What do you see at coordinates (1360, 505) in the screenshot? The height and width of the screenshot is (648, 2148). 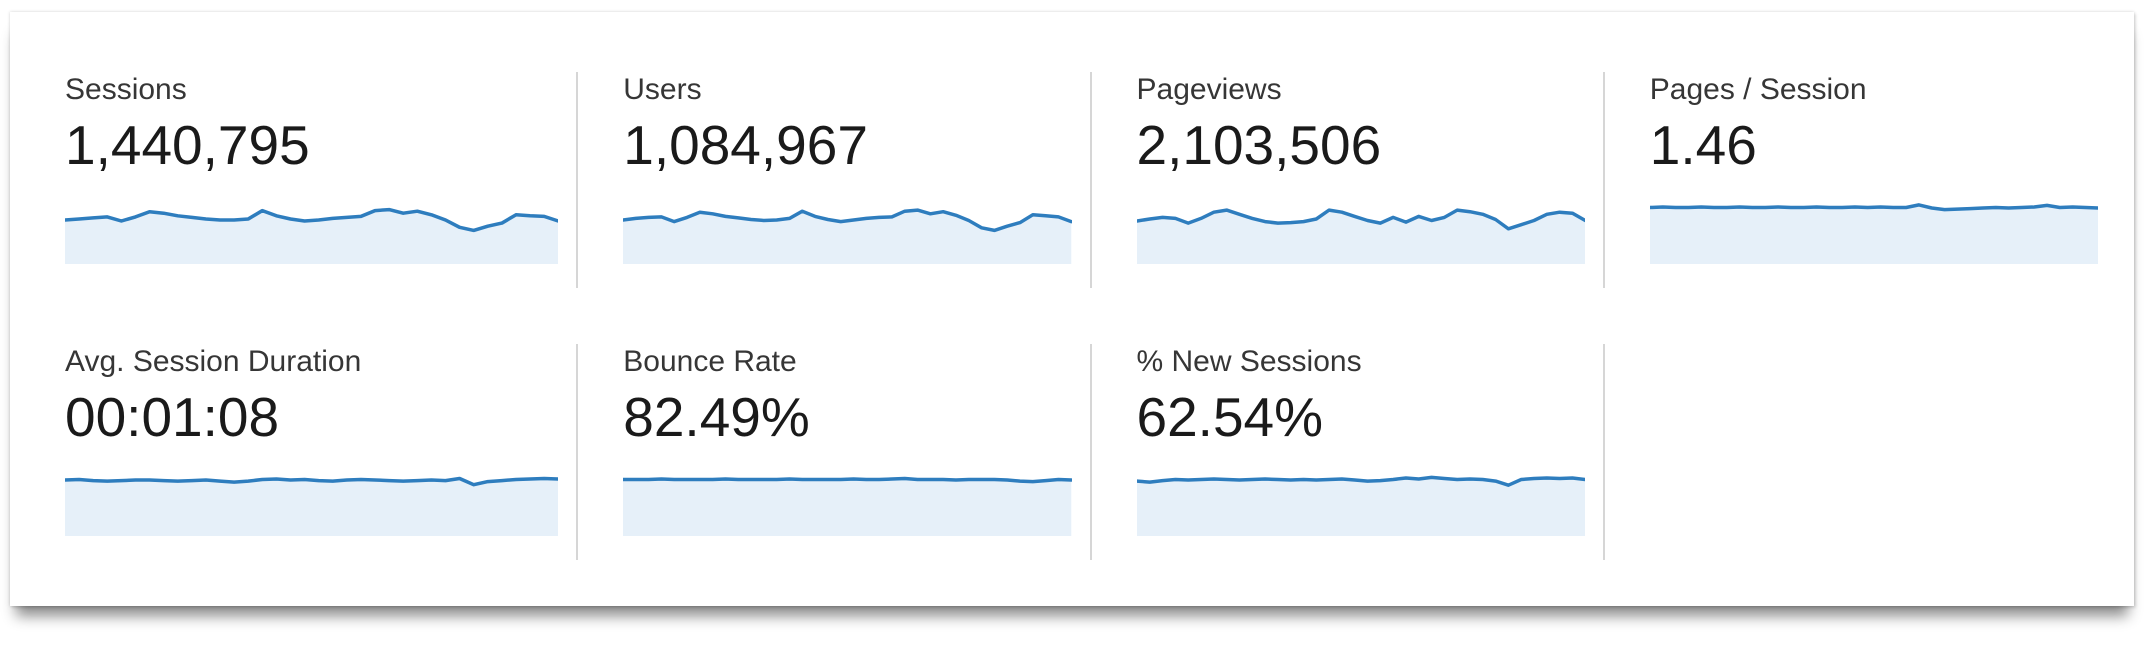 I see `sparkline-percent-new-sessions` at bounding box center [1360, 505].